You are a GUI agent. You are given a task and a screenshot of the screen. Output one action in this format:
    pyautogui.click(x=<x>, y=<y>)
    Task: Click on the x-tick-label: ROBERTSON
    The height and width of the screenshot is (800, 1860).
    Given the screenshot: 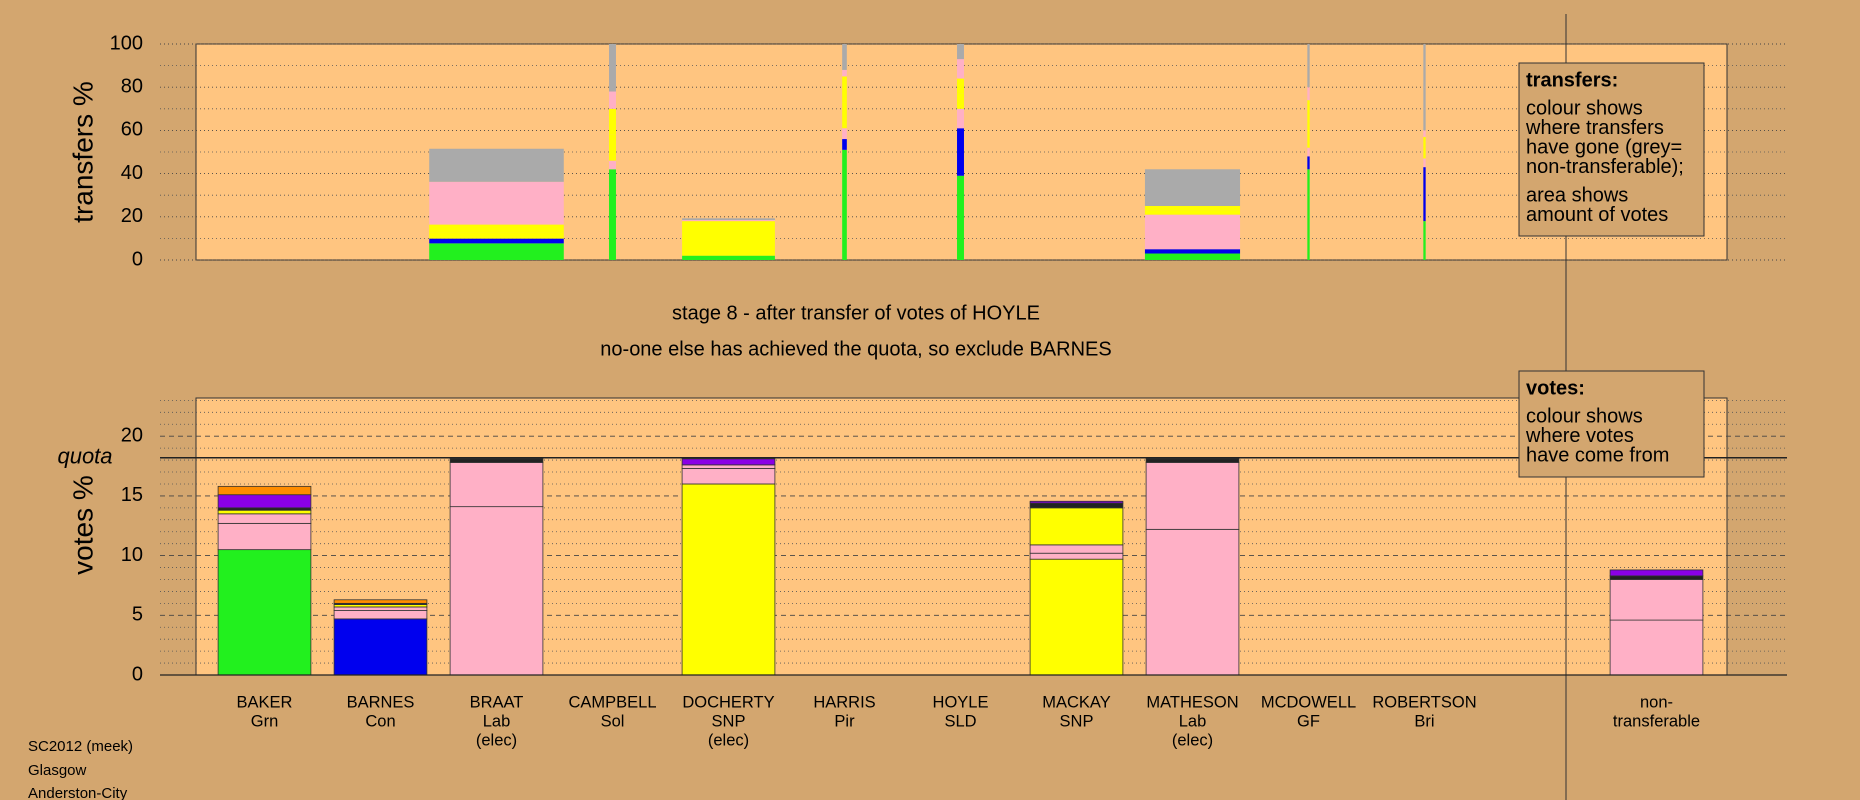 What is the action you would take?
    pyautogui.click(x=1424, y=702)
    